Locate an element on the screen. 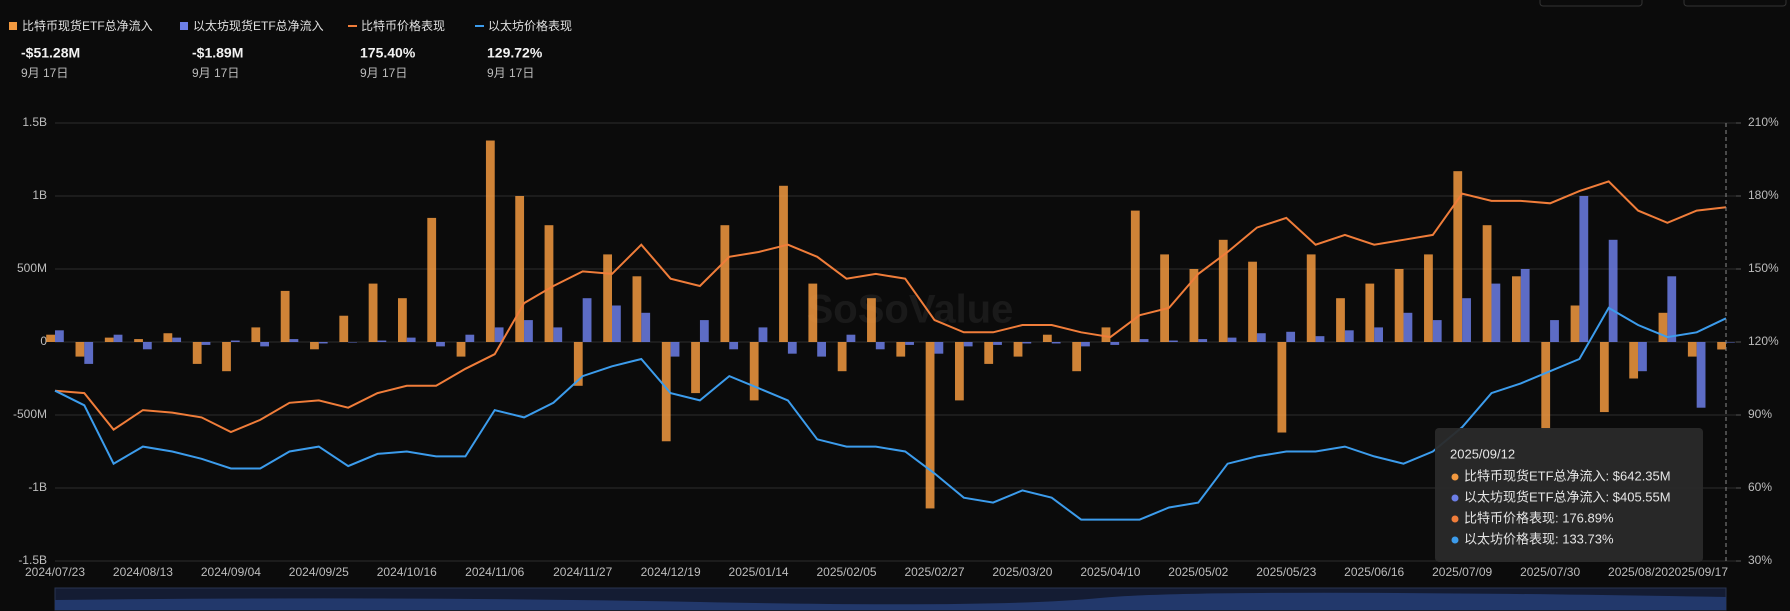 The width and height of the screenshot is (1790, 611). legend-label: 以太坊价格表现 is located at coordinates (530, 25).